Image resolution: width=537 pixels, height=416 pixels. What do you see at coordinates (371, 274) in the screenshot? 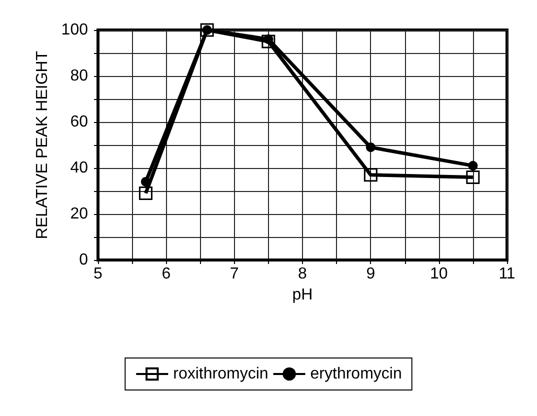
I see `x-tick-label: 9` at bounding box center [371, 274].